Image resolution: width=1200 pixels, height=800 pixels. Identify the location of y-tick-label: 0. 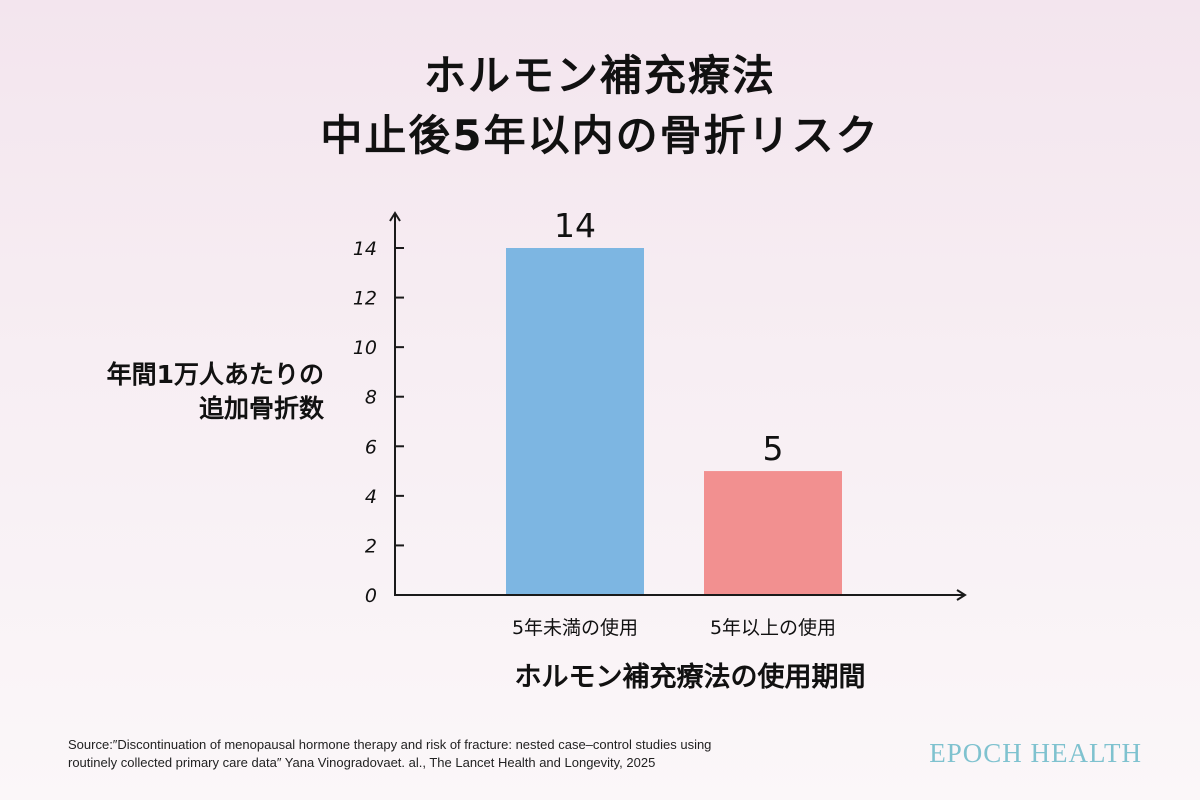
(371, 596).